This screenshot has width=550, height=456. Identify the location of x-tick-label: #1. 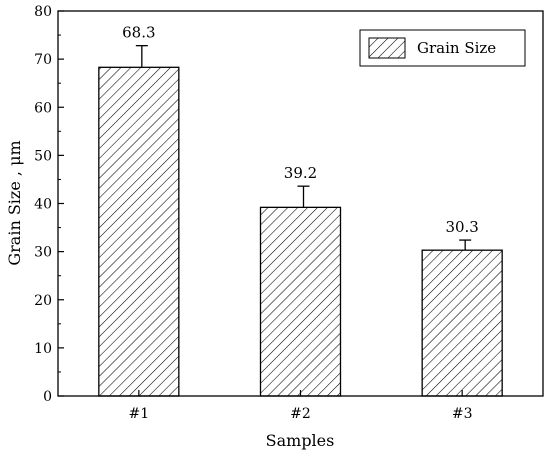
(139, 414).